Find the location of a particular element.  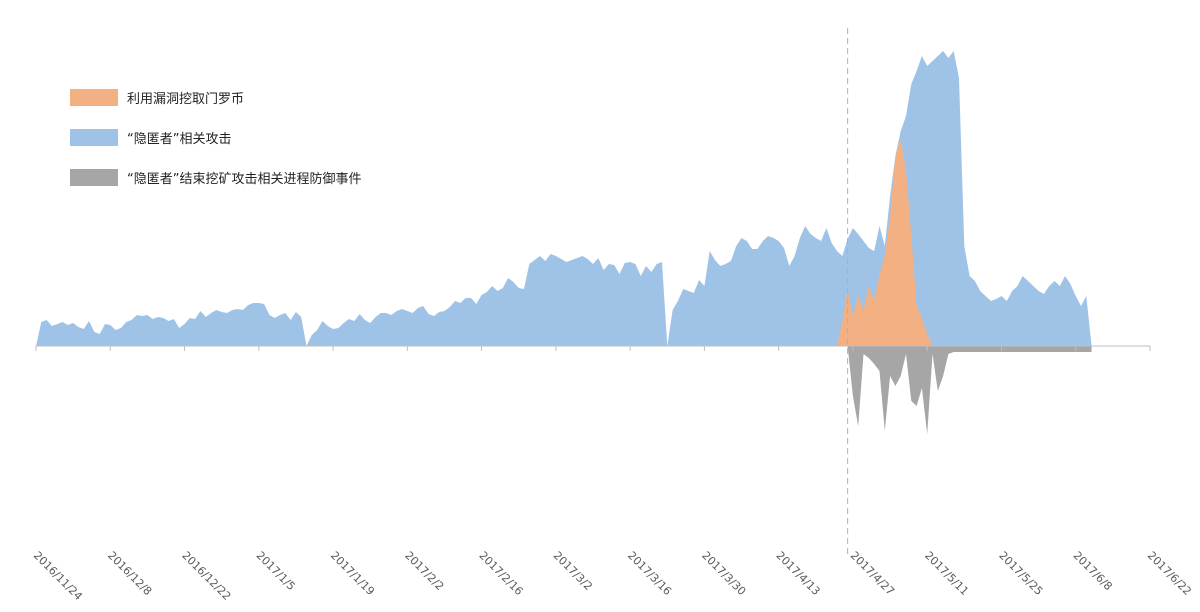

legend-item-monero: 利用漏洞挖取门罗币 is located at coordinates (215, 97).